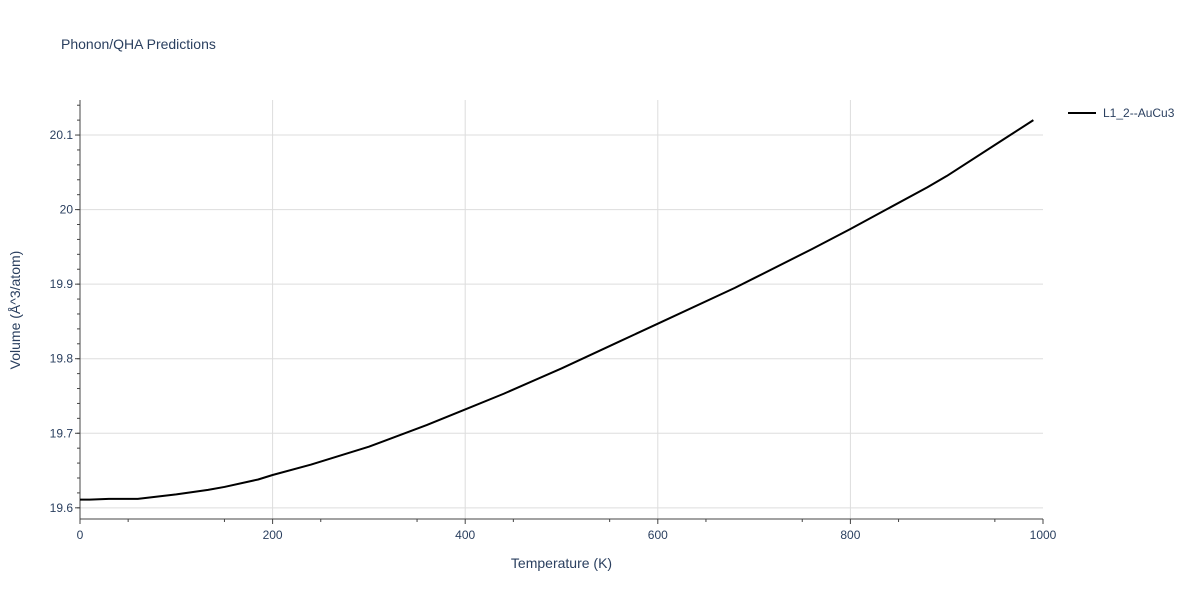  What do you see at coordinates (62, 433) in the screenshot?
I see `y-tick-label: 19.7` at bounding box center [62, 433].